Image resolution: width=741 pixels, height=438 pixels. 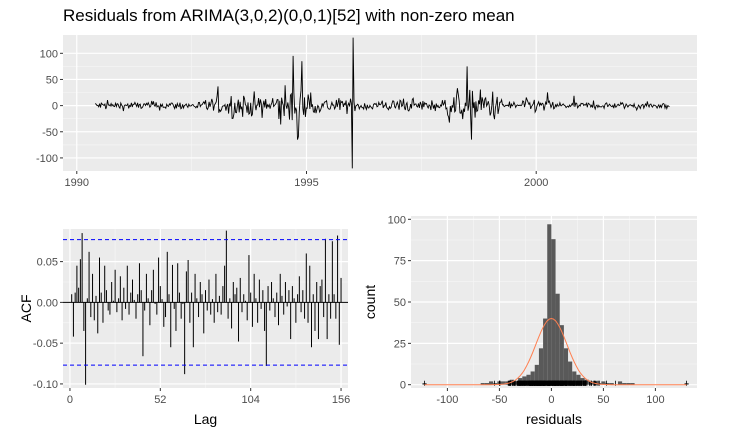 I want to click on acf-y-tick-label: 0.05, so click(x=47, y=263).